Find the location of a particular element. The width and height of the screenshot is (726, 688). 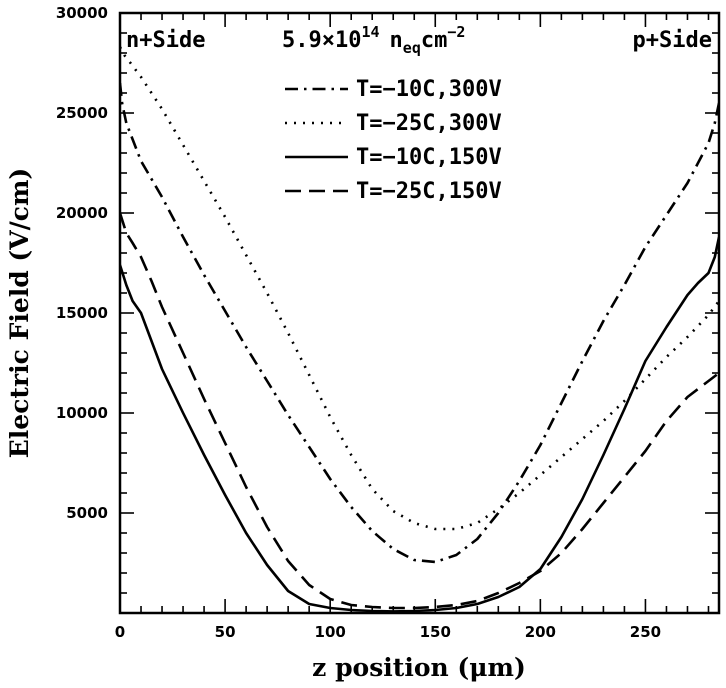

annotation-fluence: 5.9×1014 neqcm−2 is located at coordinates (373, 40).